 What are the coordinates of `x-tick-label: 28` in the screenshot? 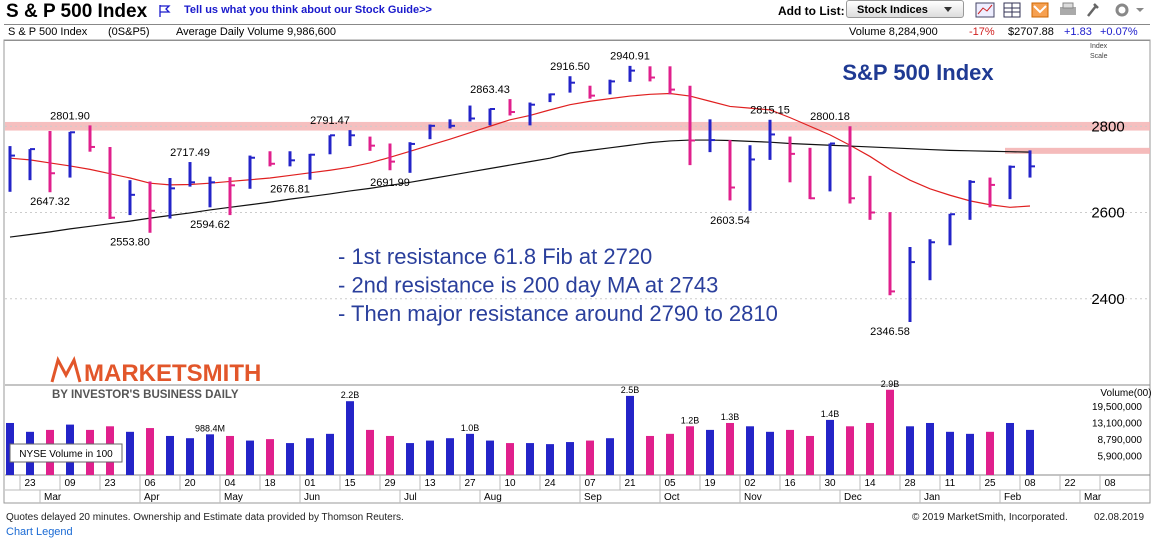 It's located at (910, 483).